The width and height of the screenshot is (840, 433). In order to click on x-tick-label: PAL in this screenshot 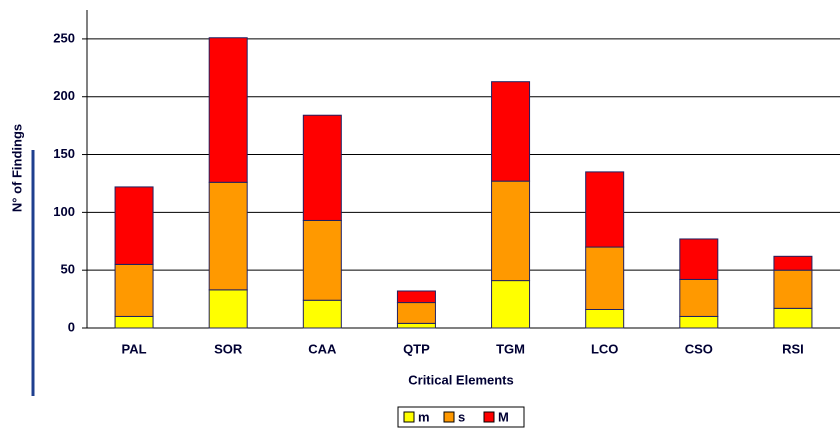, I will do `click(134, 348)`.